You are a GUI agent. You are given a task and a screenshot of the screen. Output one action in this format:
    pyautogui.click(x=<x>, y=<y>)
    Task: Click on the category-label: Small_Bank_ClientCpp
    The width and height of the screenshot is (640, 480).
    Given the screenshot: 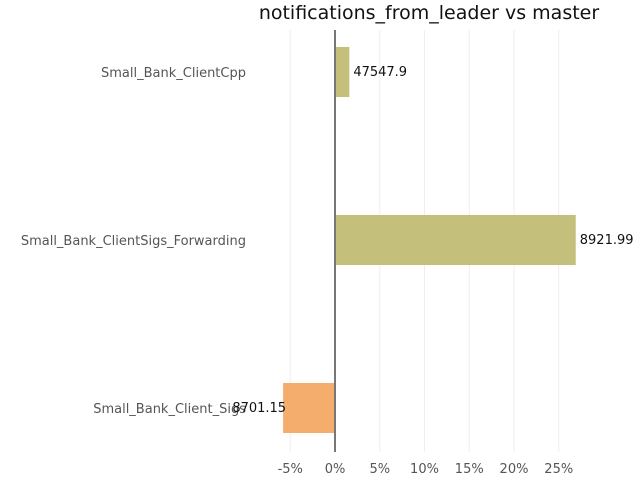 What is the action you would take?
    pyautogui.click(x=173, y=73)
    